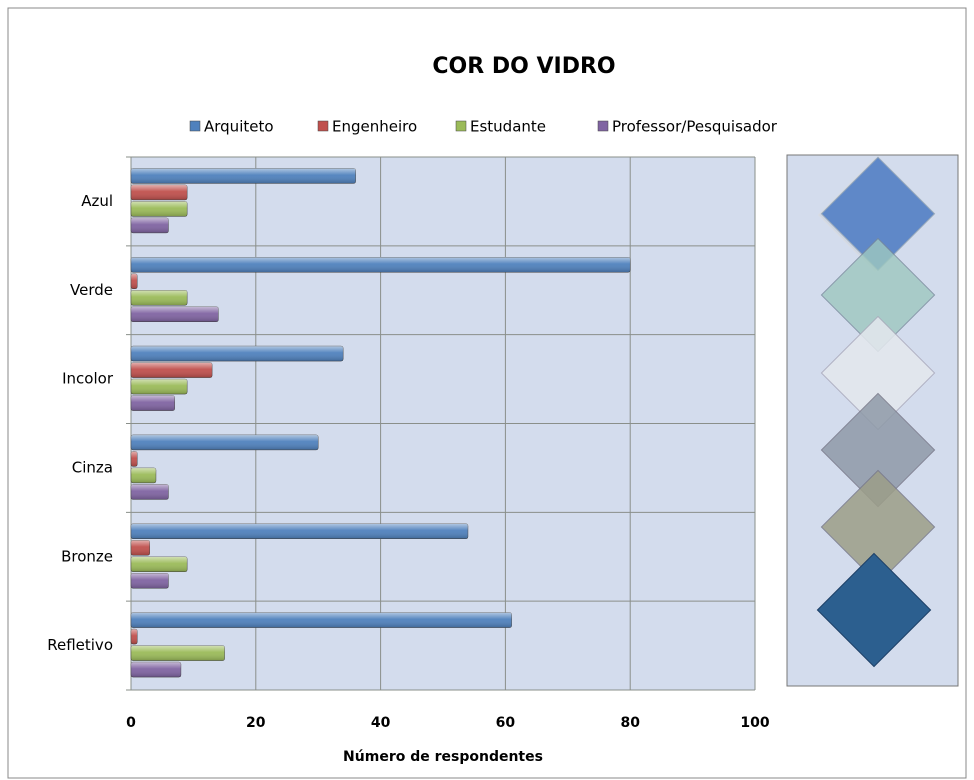 The image size is (974, 780). I want to click on legend-label: Estudante, so click(508, 127).